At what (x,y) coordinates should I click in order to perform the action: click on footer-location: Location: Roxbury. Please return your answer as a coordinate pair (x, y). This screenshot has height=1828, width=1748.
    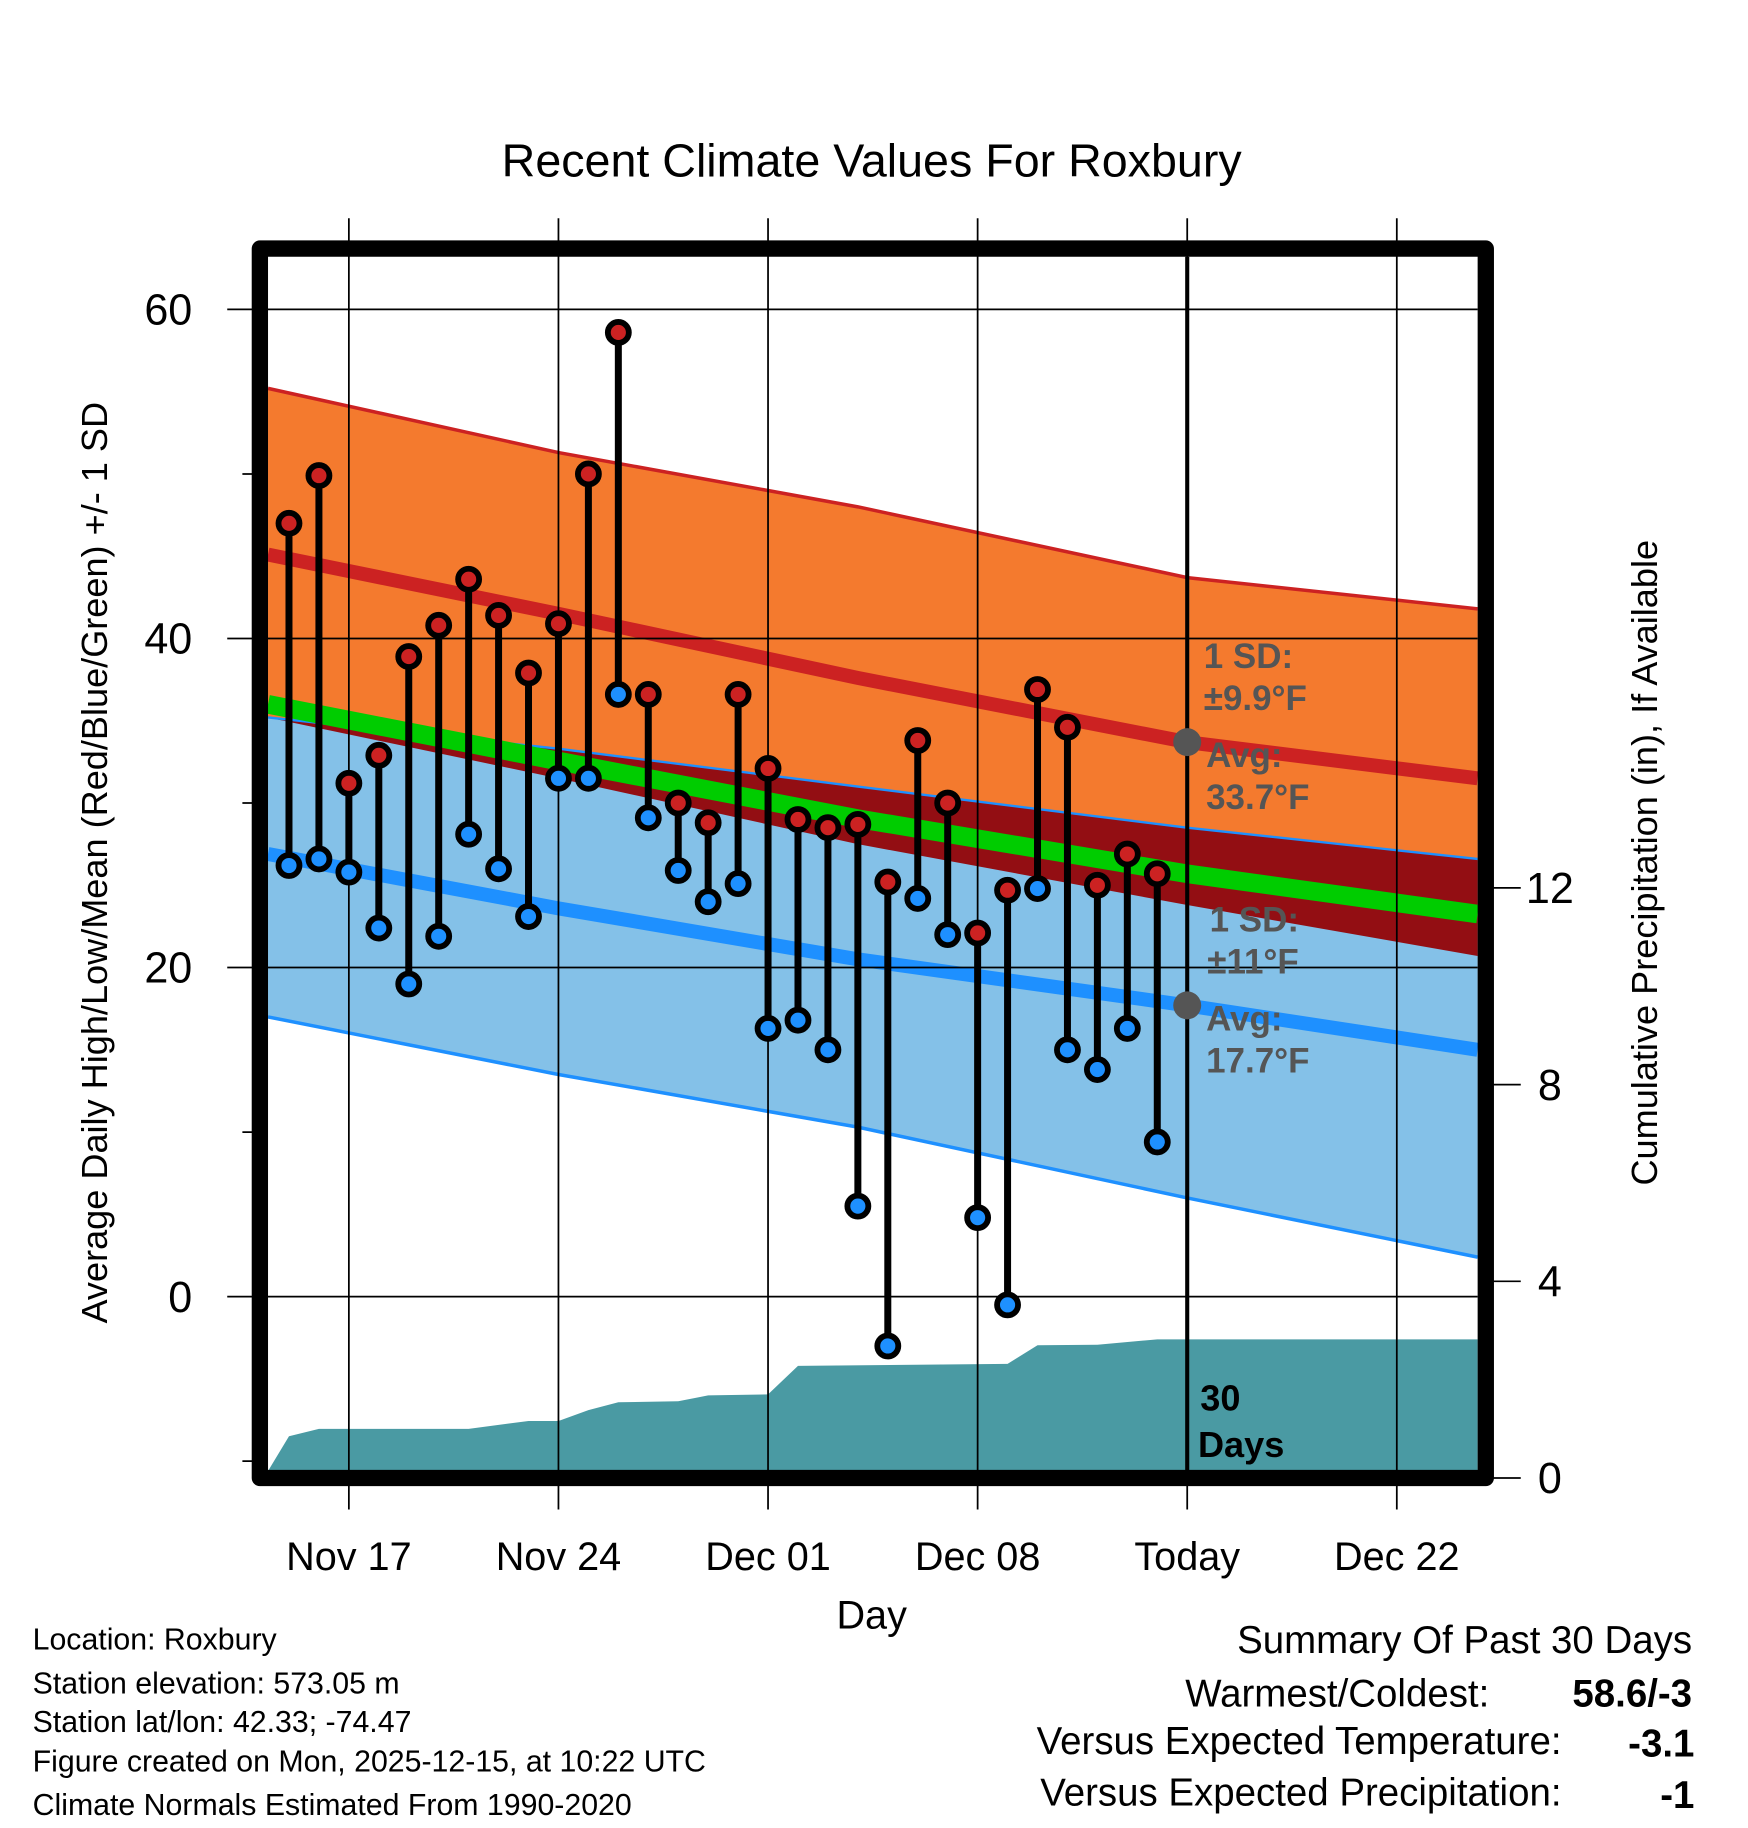
    Looking at the image, I should click on (155, 1639).